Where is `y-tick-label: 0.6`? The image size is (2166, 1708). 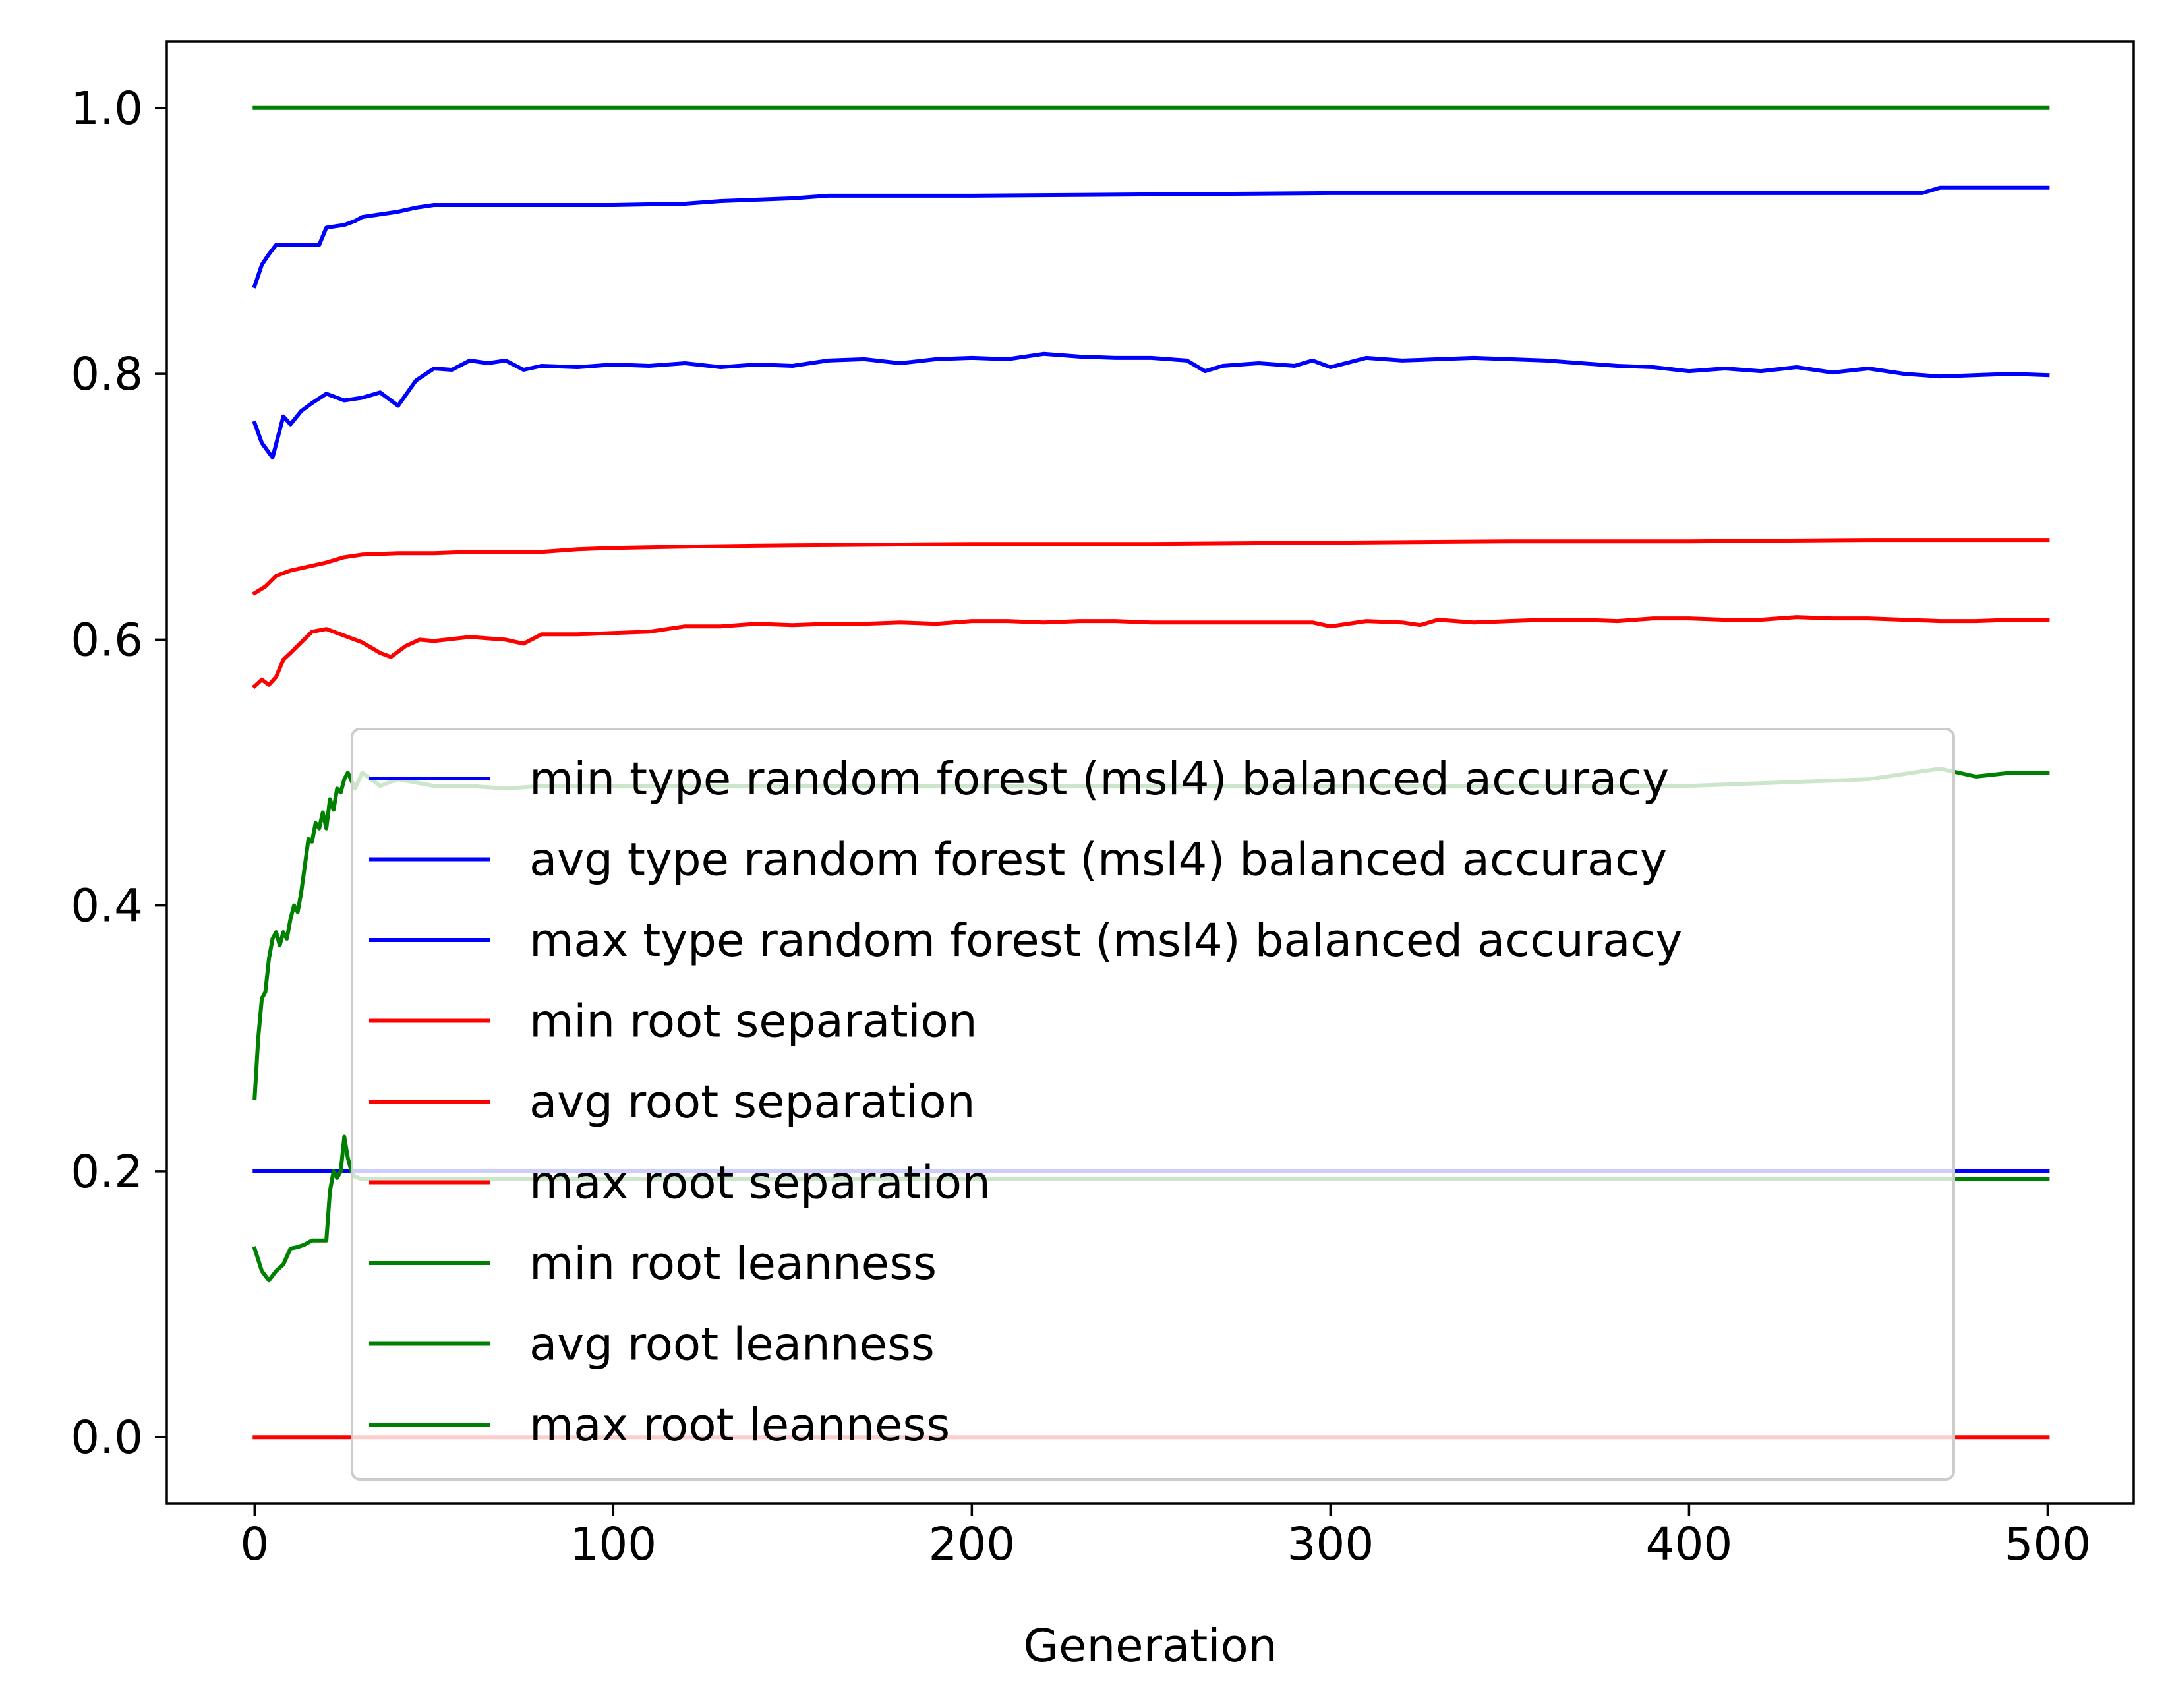
y-tick-label: 0.6 is located at coordinates (107, 640).